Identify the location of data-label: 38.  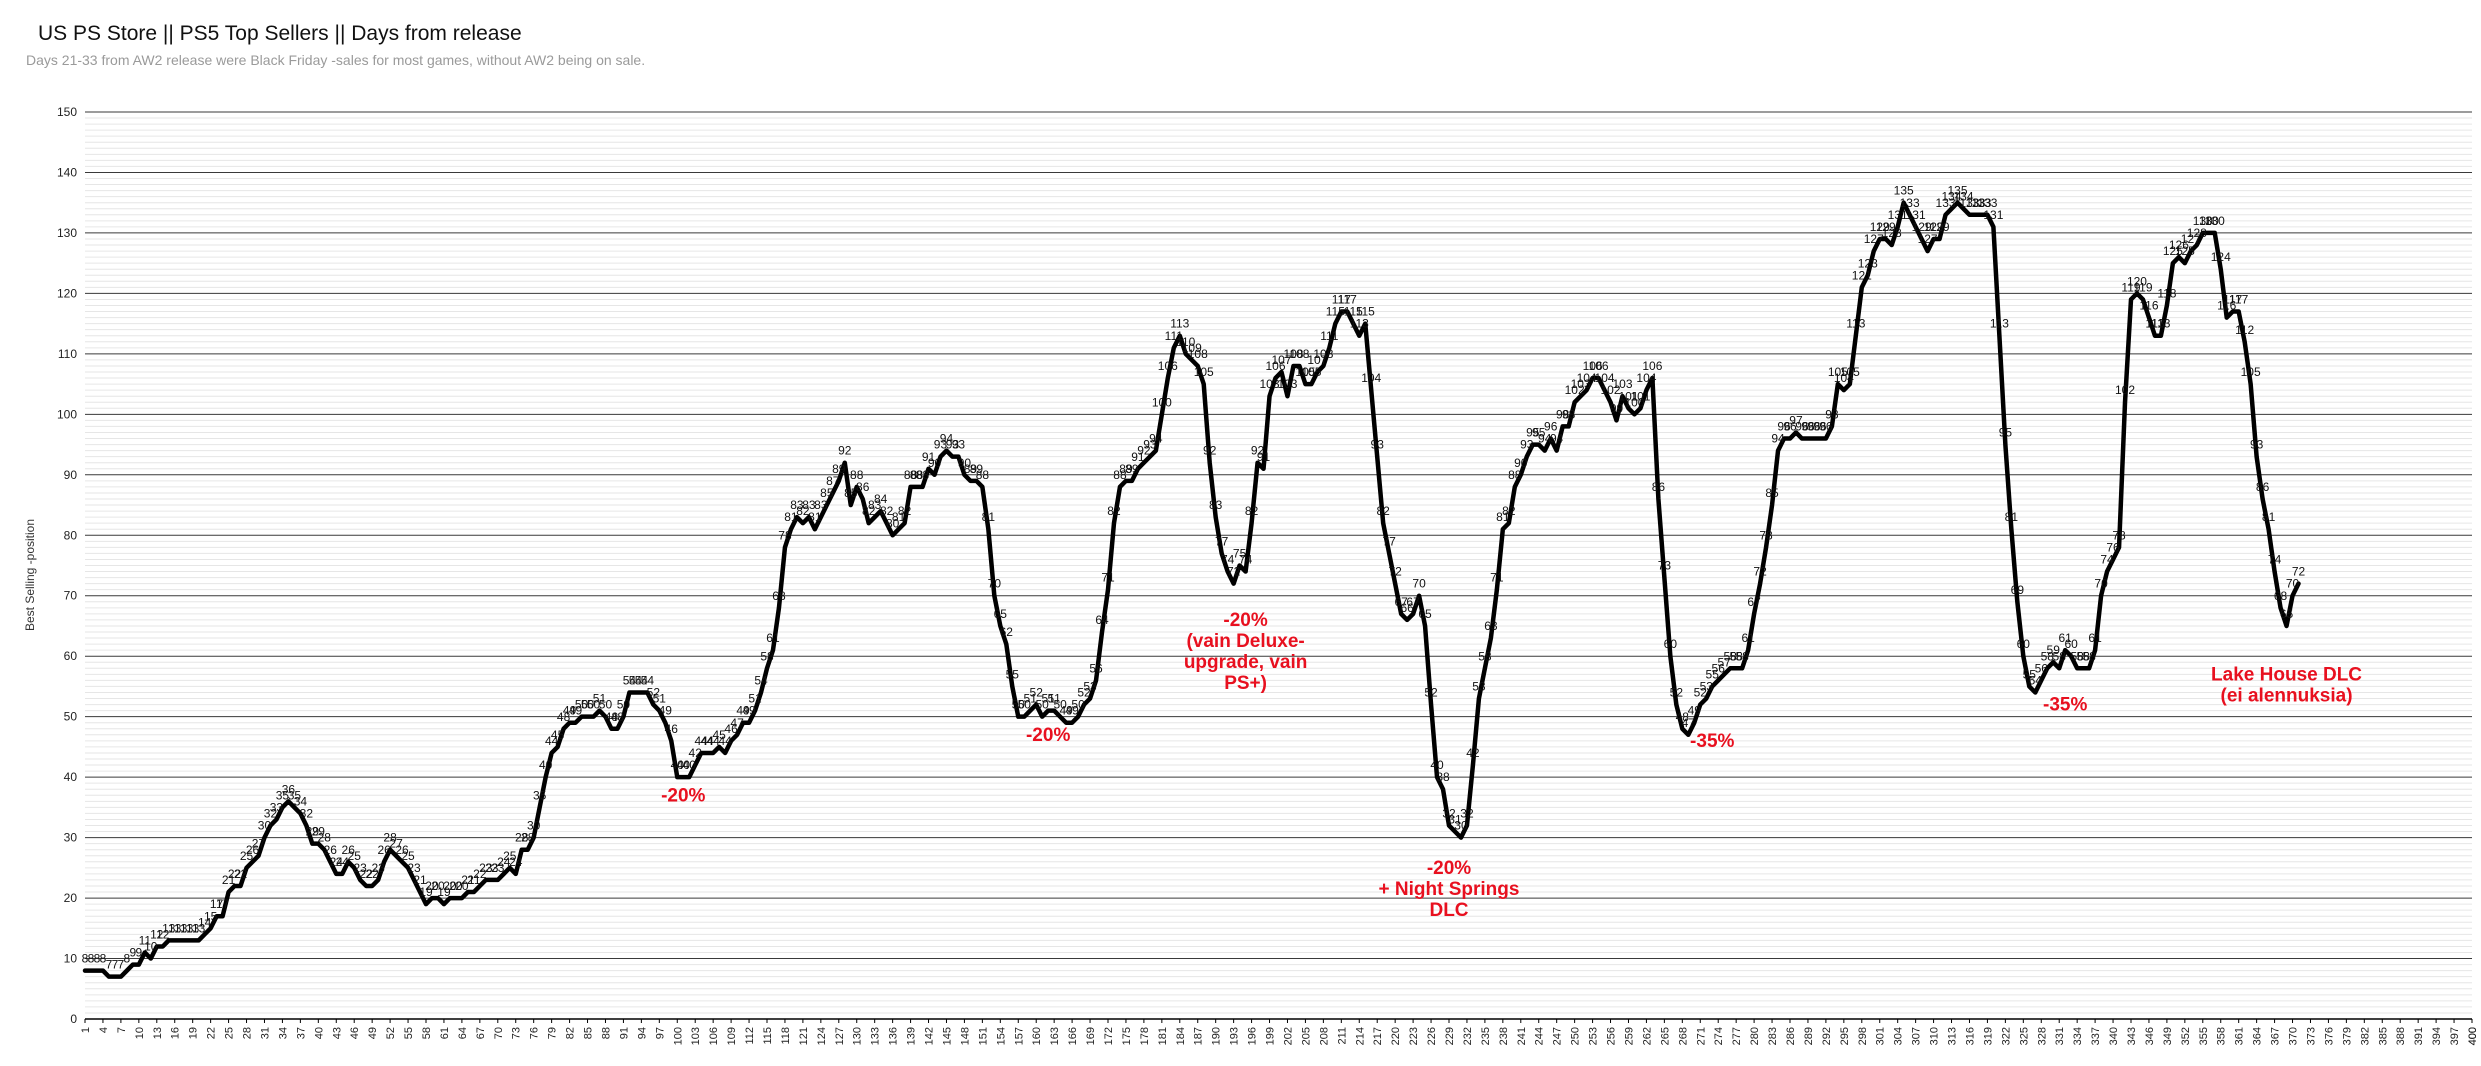
(1443, 777).